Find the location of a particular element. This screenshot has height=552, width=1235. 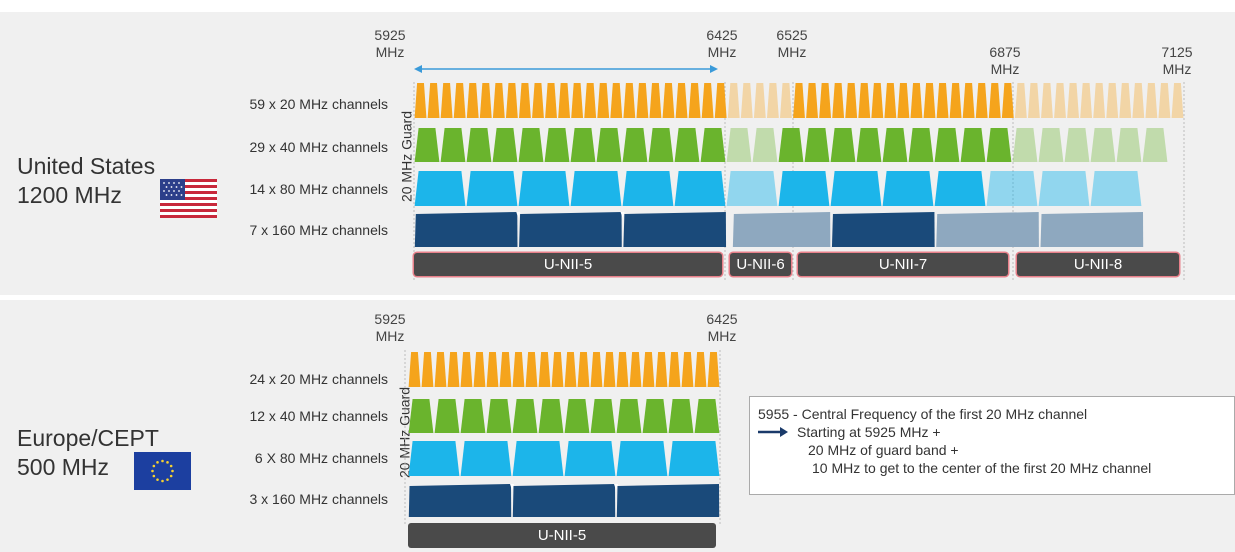

us-row-label-40: 29 x 40 MHz channels is located at coordinates (318, 147).